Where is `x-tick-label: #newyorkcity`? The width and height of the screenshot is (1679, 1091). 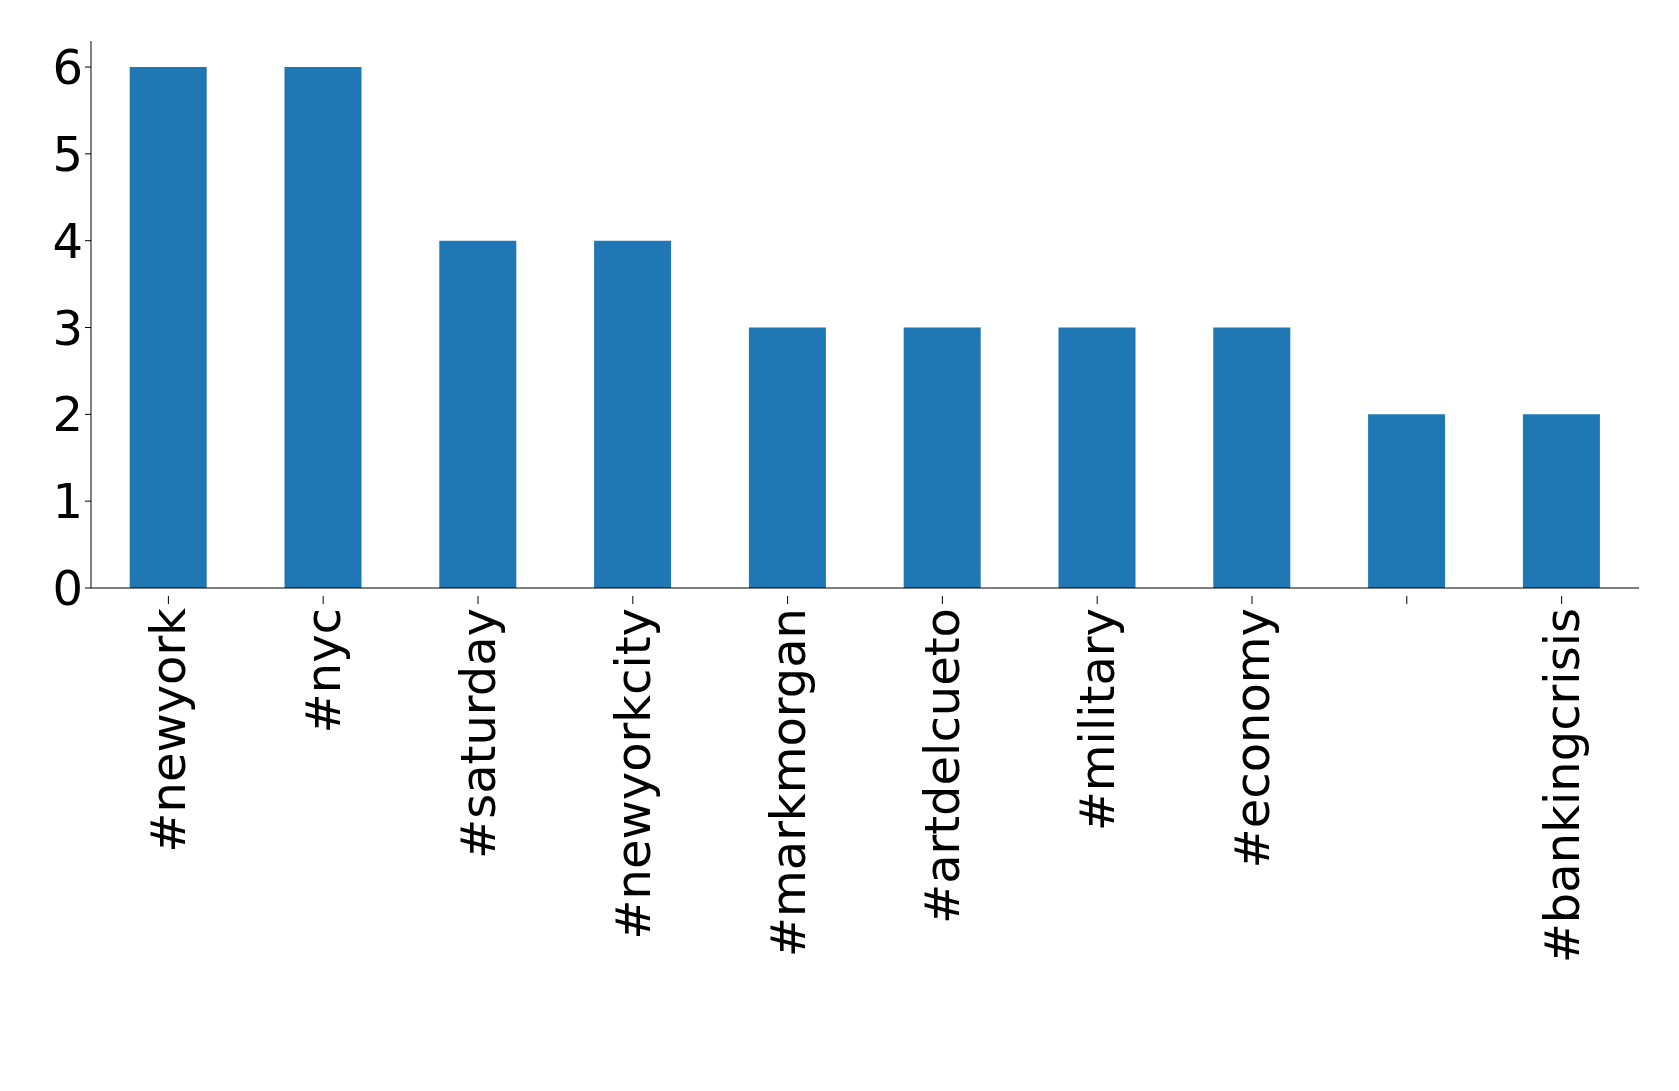 x-tick-label: #newyorkcity is located at coordinates (632, 774).